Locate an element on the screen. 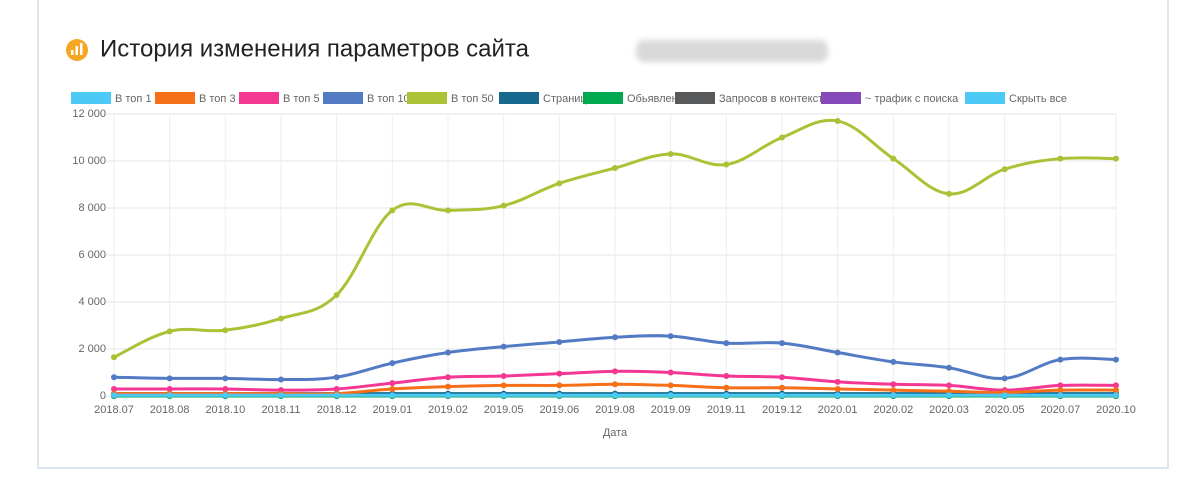 This screenshot has height=486, width=1185. x-axis-label: Дата is located at coordinates (615, 433).